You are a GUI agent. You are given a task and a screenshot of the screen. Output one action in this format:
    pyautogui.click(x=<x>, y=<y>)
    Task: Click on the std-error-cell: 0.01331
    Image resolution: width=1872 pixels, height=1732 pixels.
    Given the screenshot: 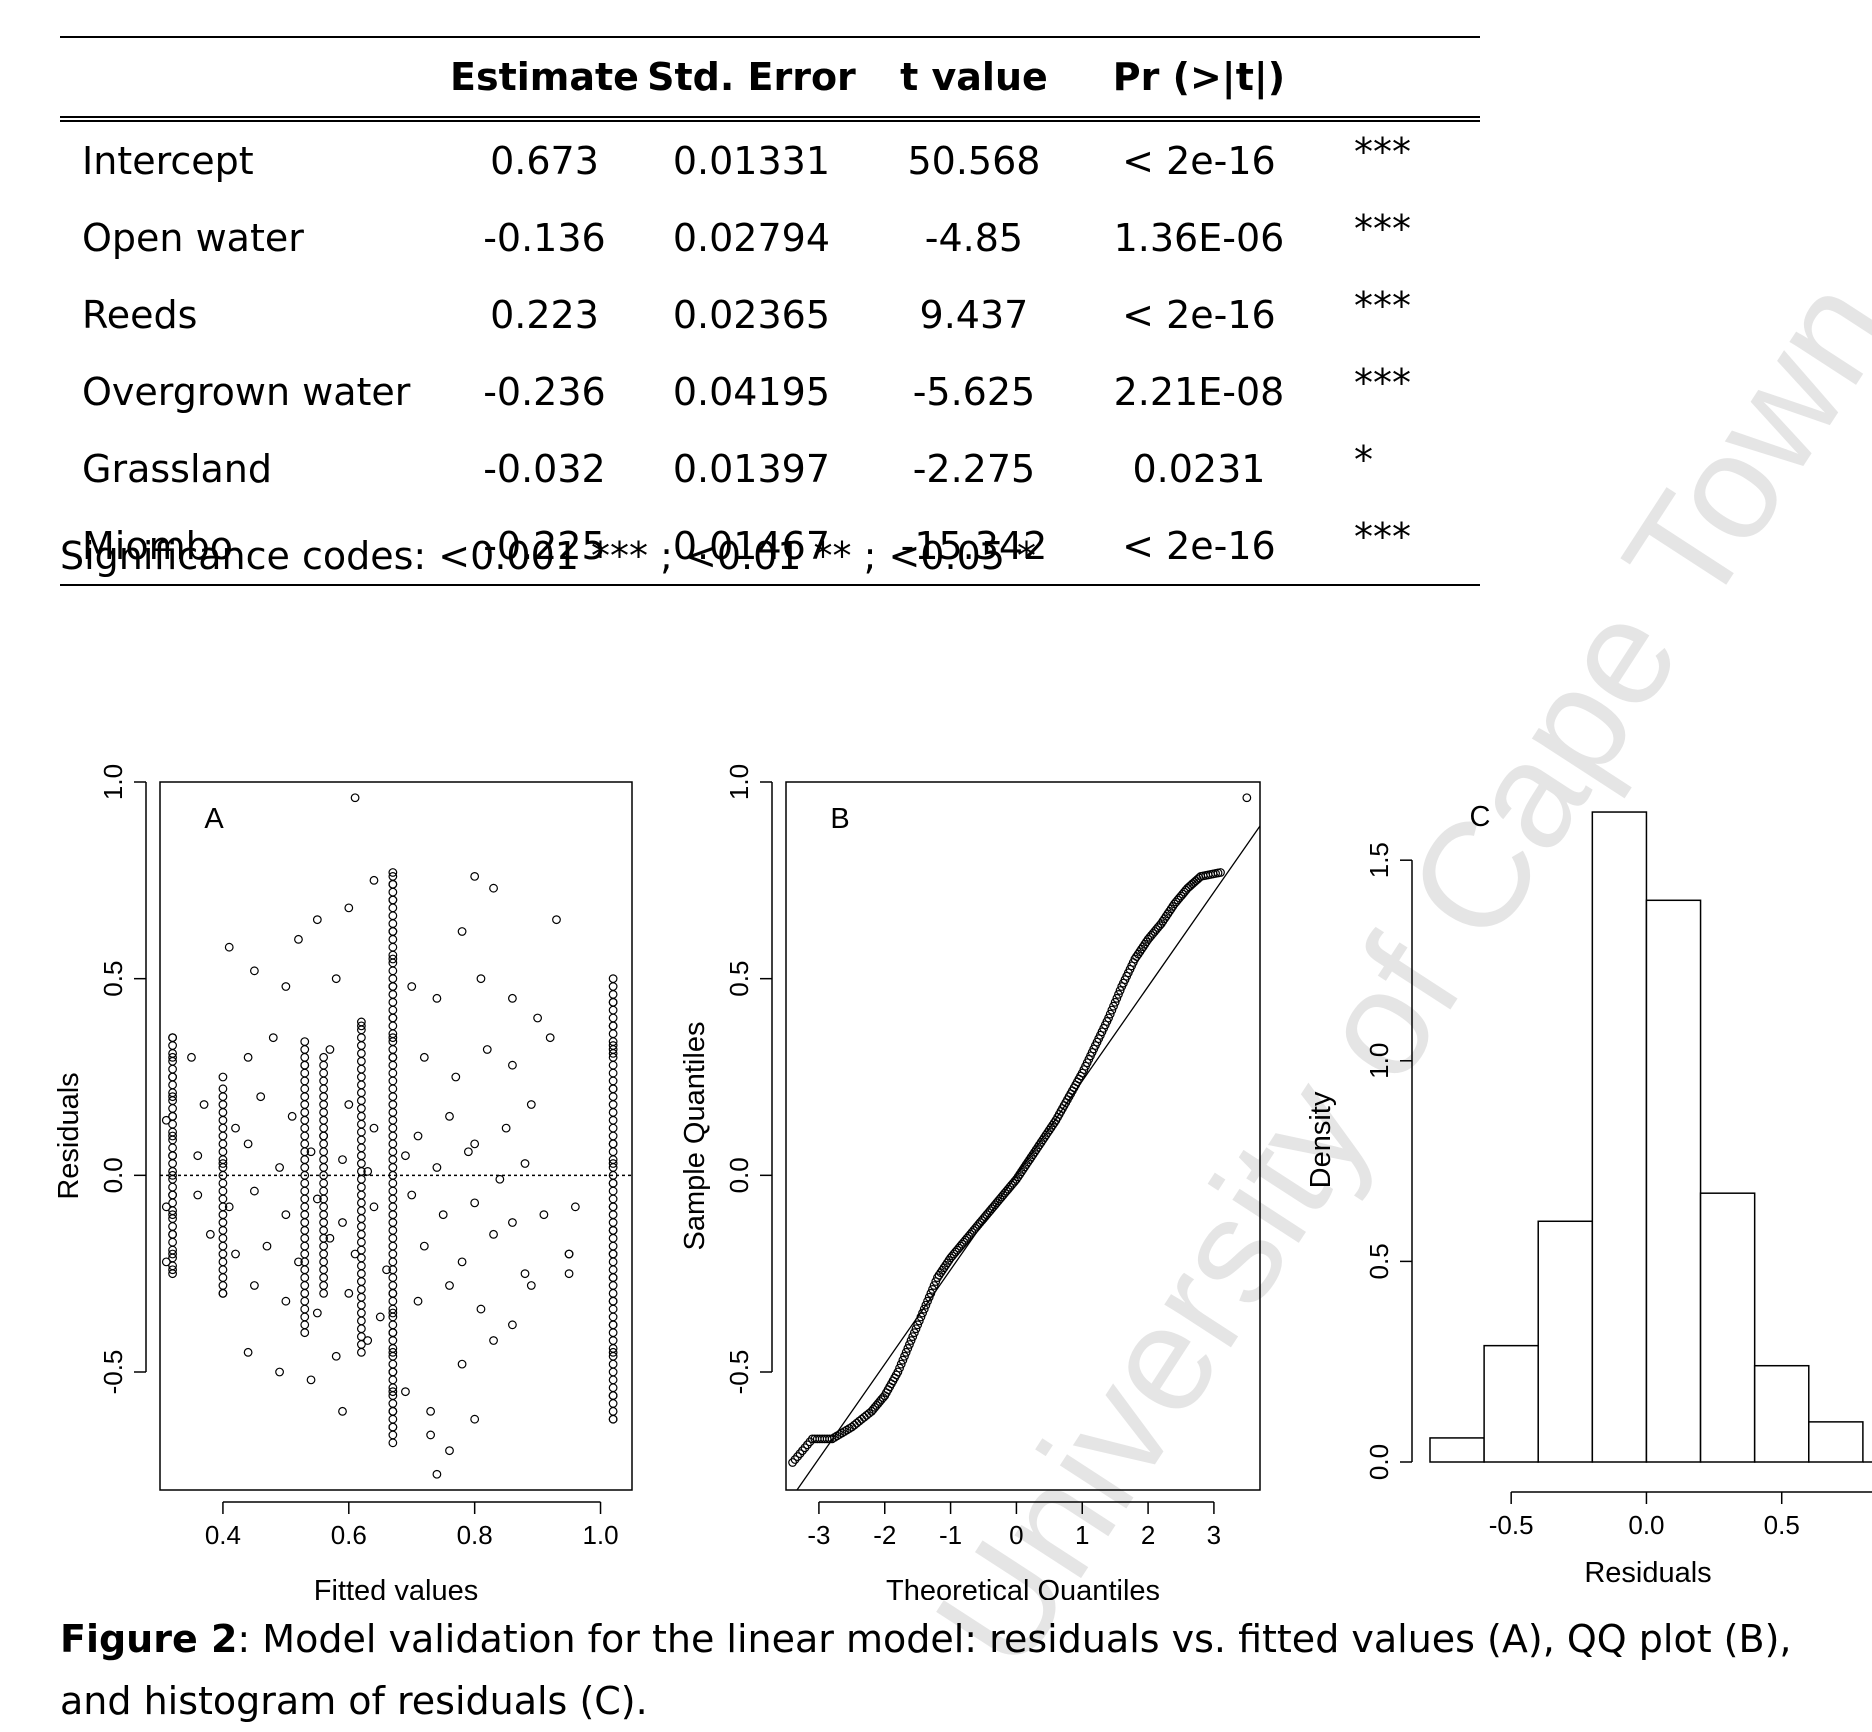 What is the action you would take?
    pyautogui.click(x=751, y=160)
    